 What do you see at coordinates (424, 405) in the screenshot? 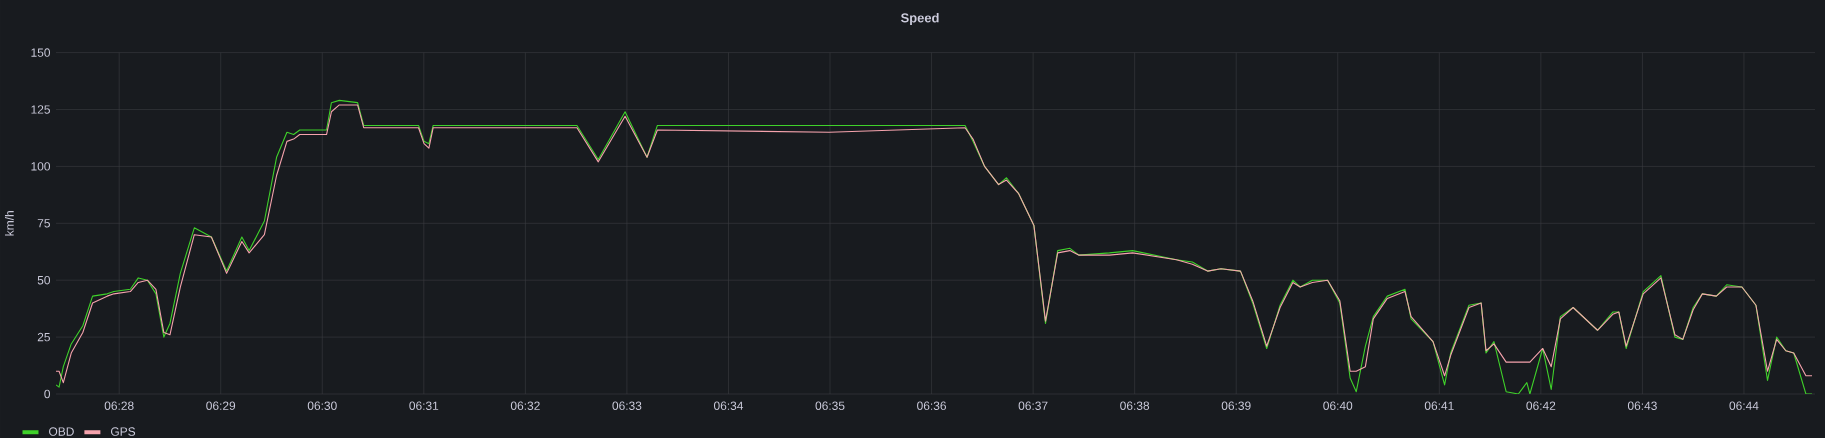
I see `x-tick-label: 06:31` at bounding box center [424, 405].